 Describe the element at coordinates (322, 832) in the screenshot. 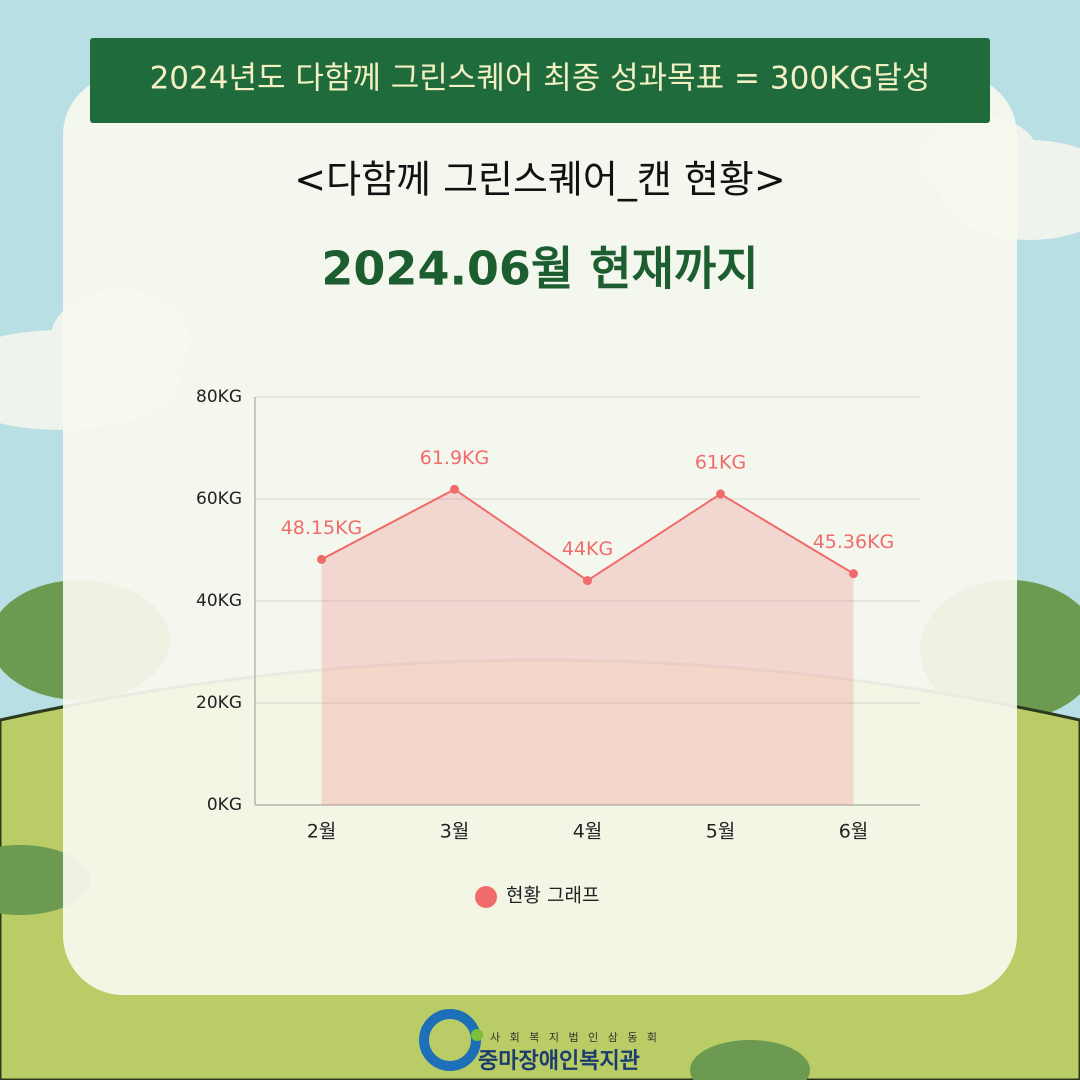

I see `x-tick-label: 2월` at that location.